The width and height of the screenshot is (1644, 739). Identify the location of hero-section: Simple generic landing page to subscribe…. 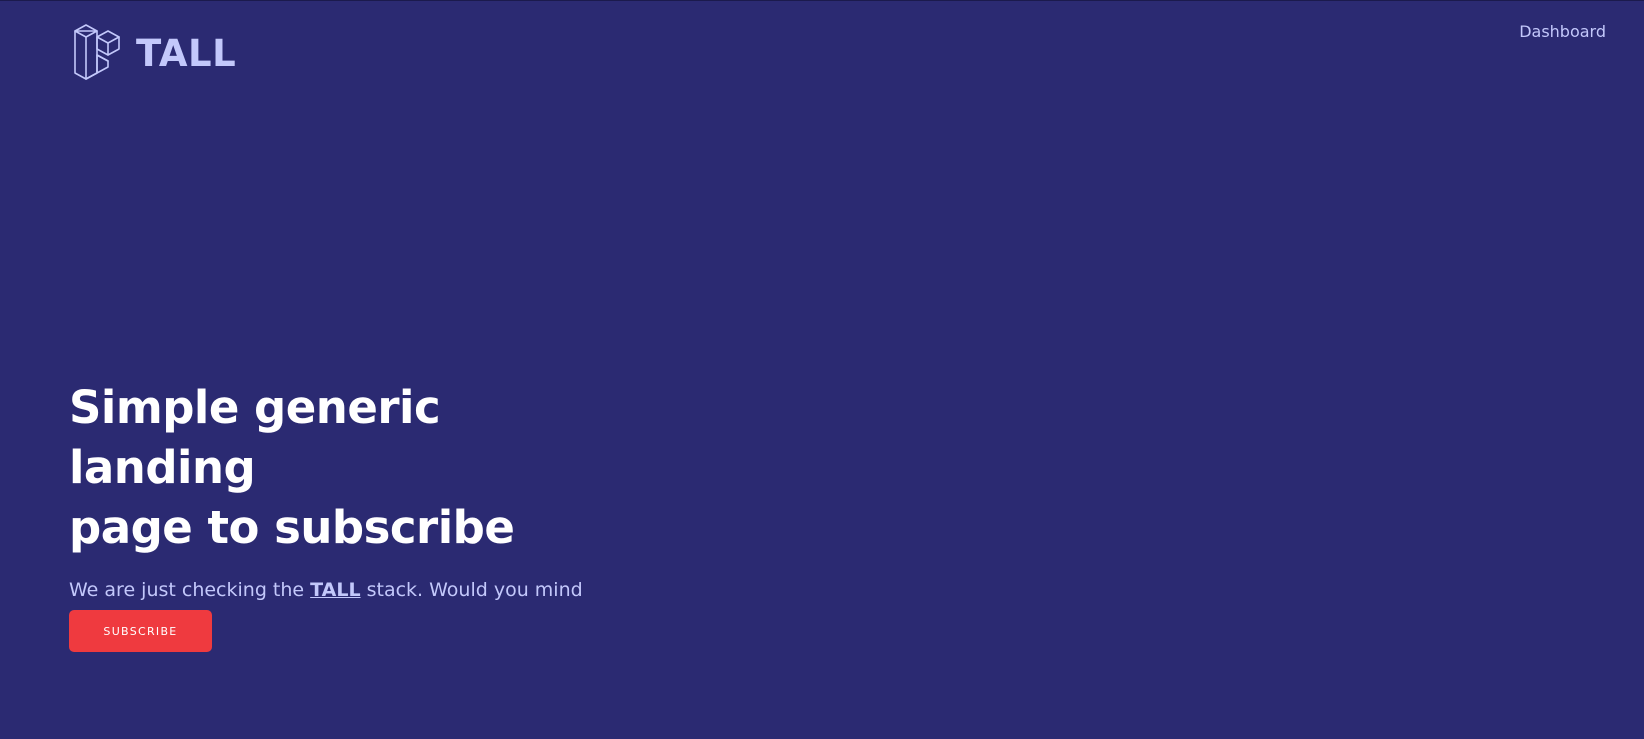
(349, 505).